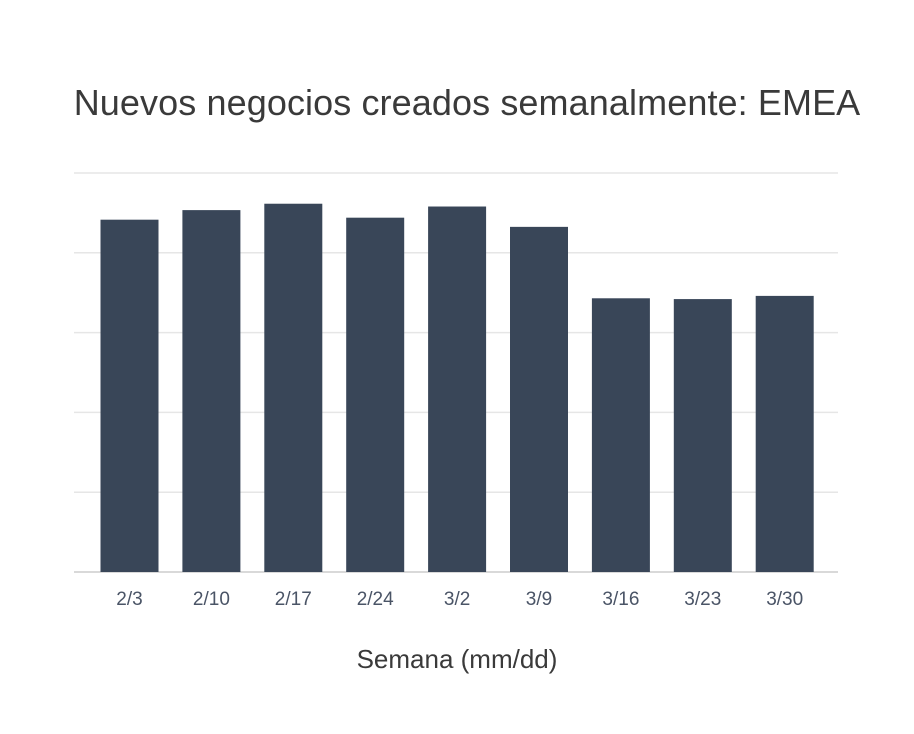 The height and width of the screenshot is (734, 914). What do you see at coordinates (457, 659) in the screenshot?
I see `x-axis-title: Semana (mm/dd)` at bounding box center [457, 659].